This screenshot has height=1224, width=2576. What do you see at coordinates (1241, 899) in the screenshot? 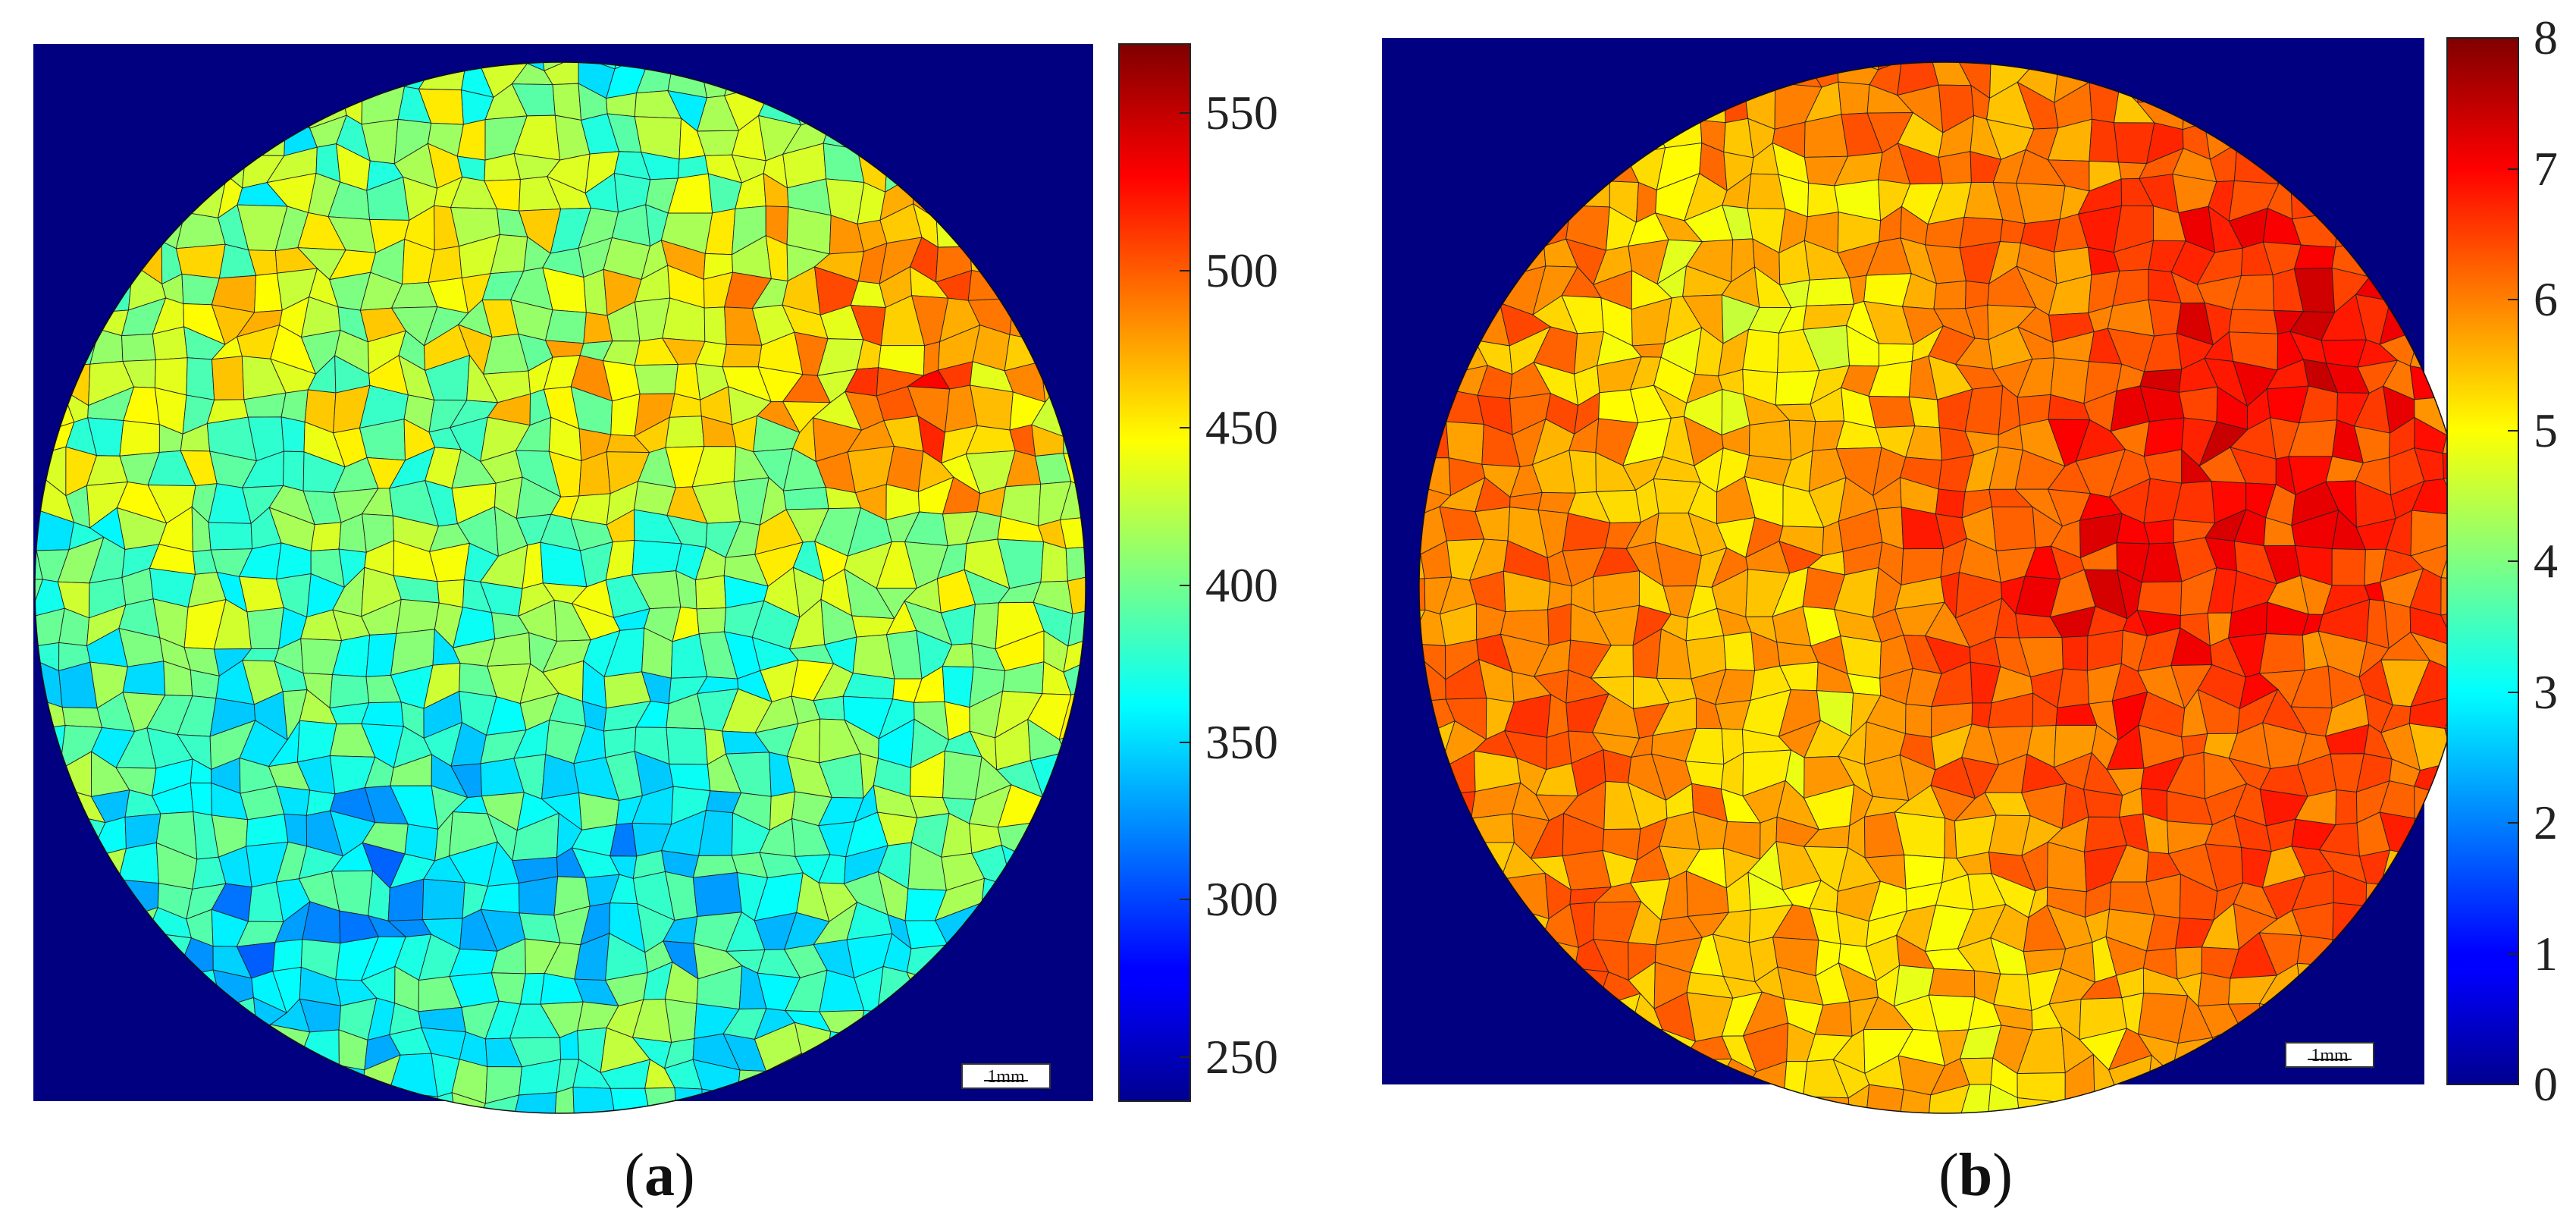
I see `colorbar-tick-label: 300` at bounding box center [1241, 899].